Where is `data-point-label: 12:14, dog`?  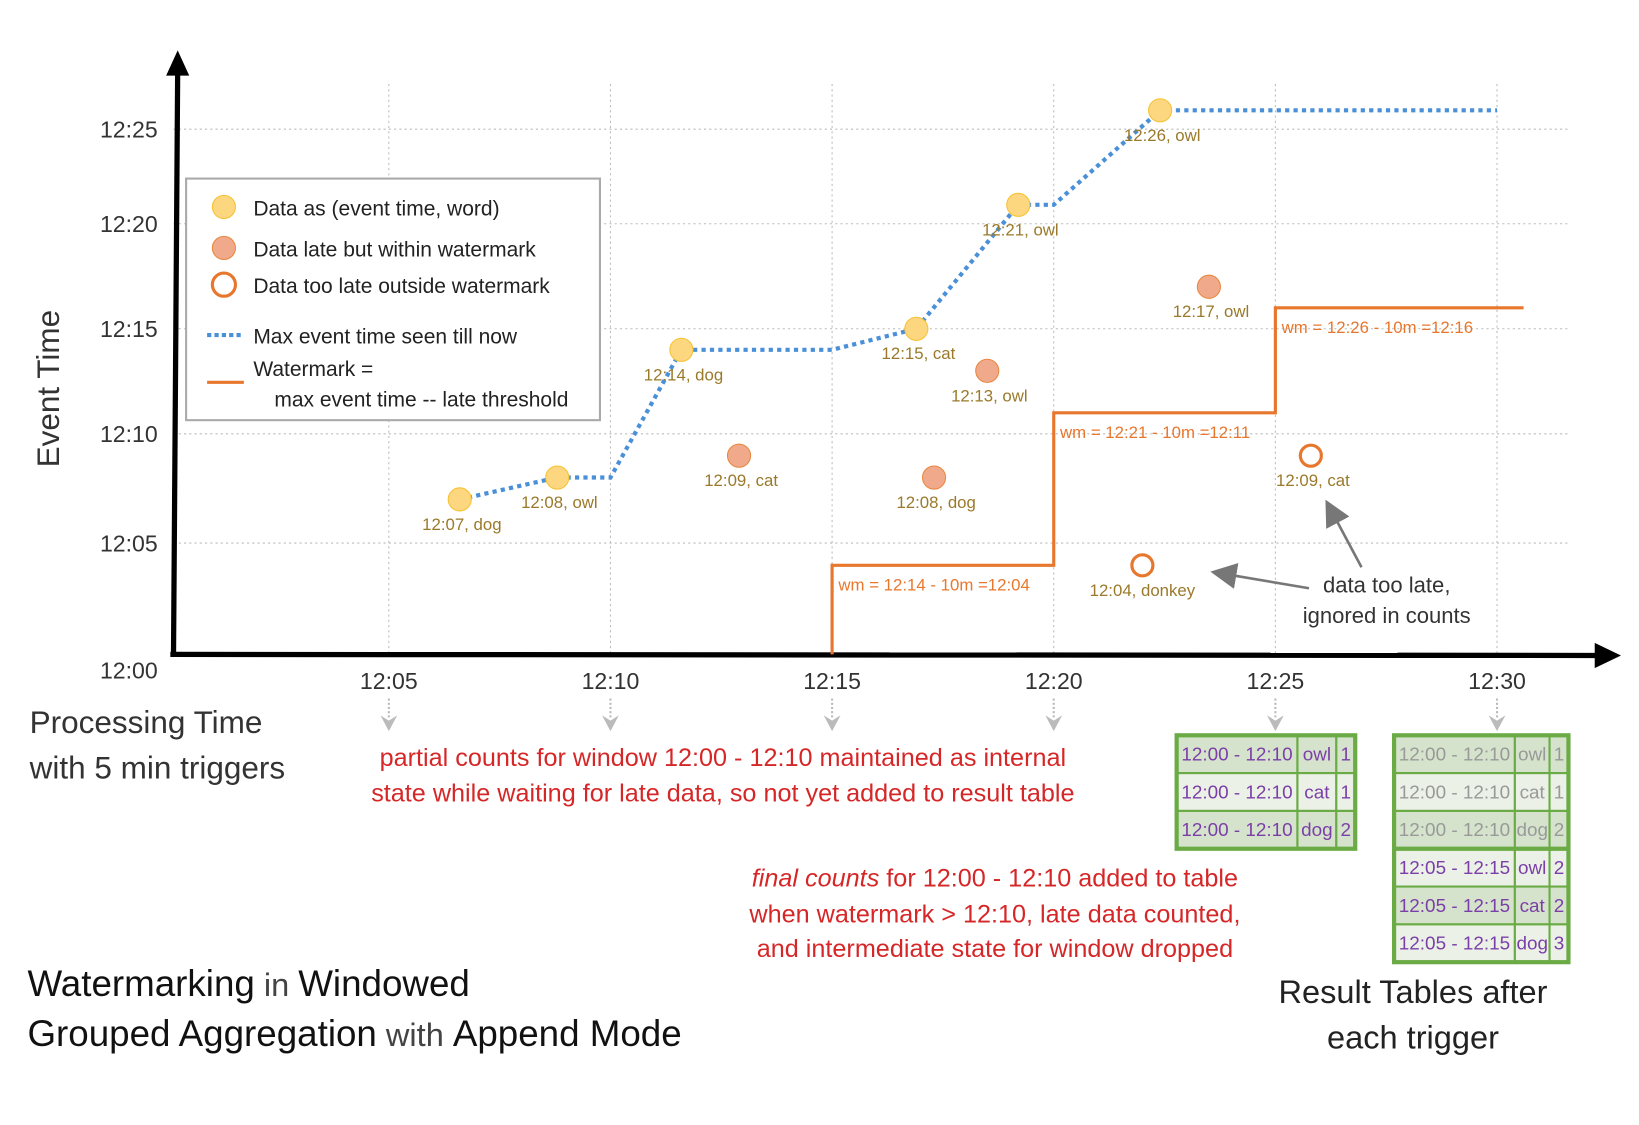
data-point-label: 12:14, dog is located at coordinates (683, 374).